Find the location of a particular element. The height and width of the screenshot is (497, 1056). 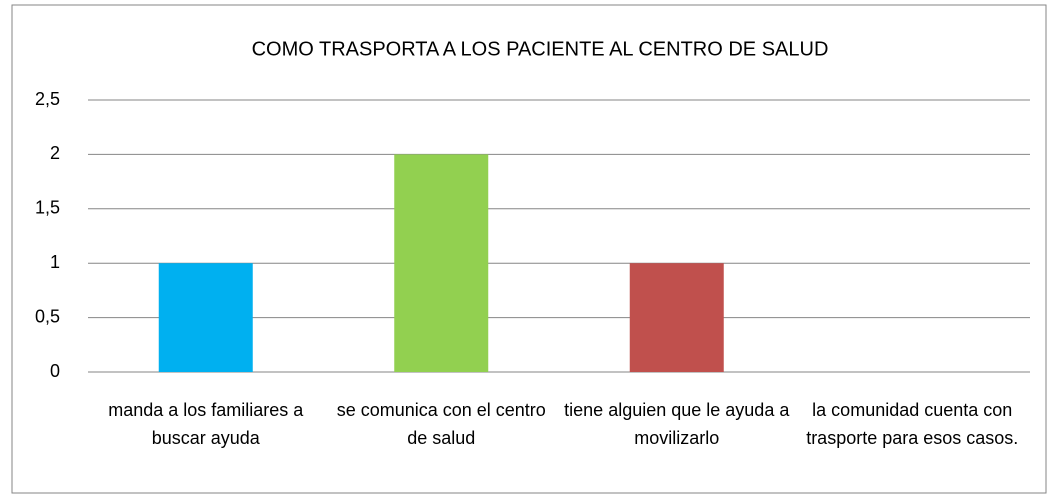

y-tick-label: 1,5 is located at coordinates (47, 208).